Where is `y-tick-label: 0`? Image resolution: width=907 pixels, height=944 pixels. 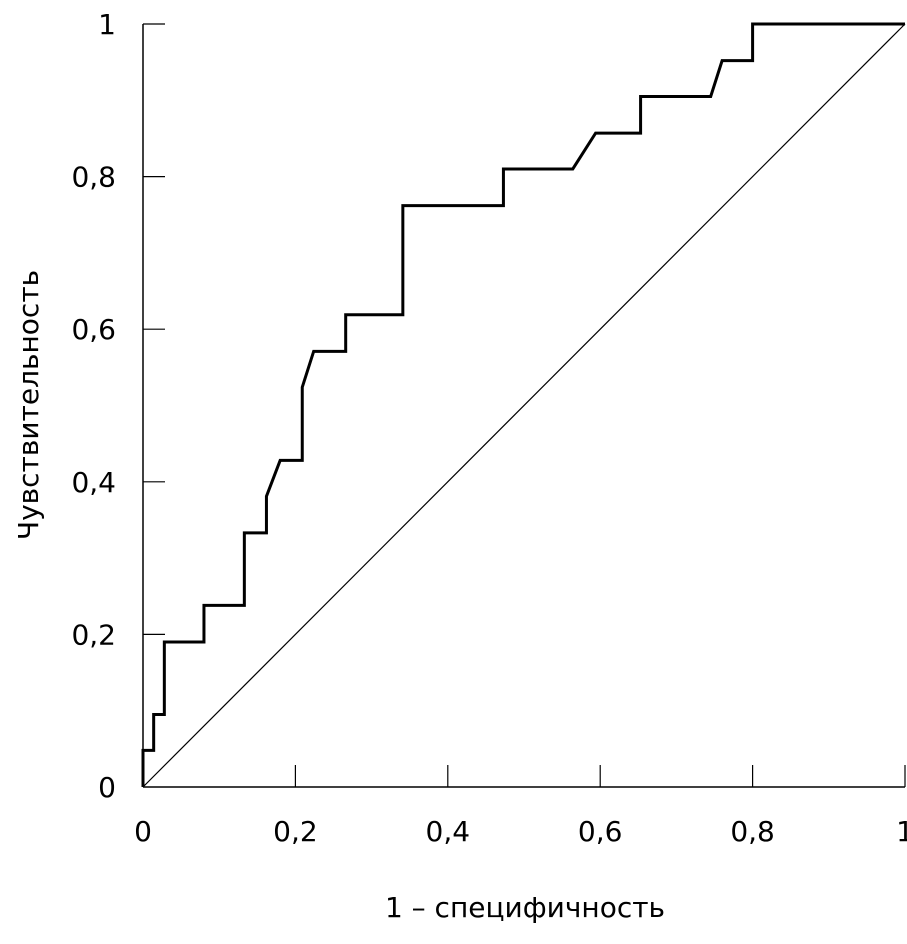
y-tick-label: 0 is located at coordinates (107, 787).